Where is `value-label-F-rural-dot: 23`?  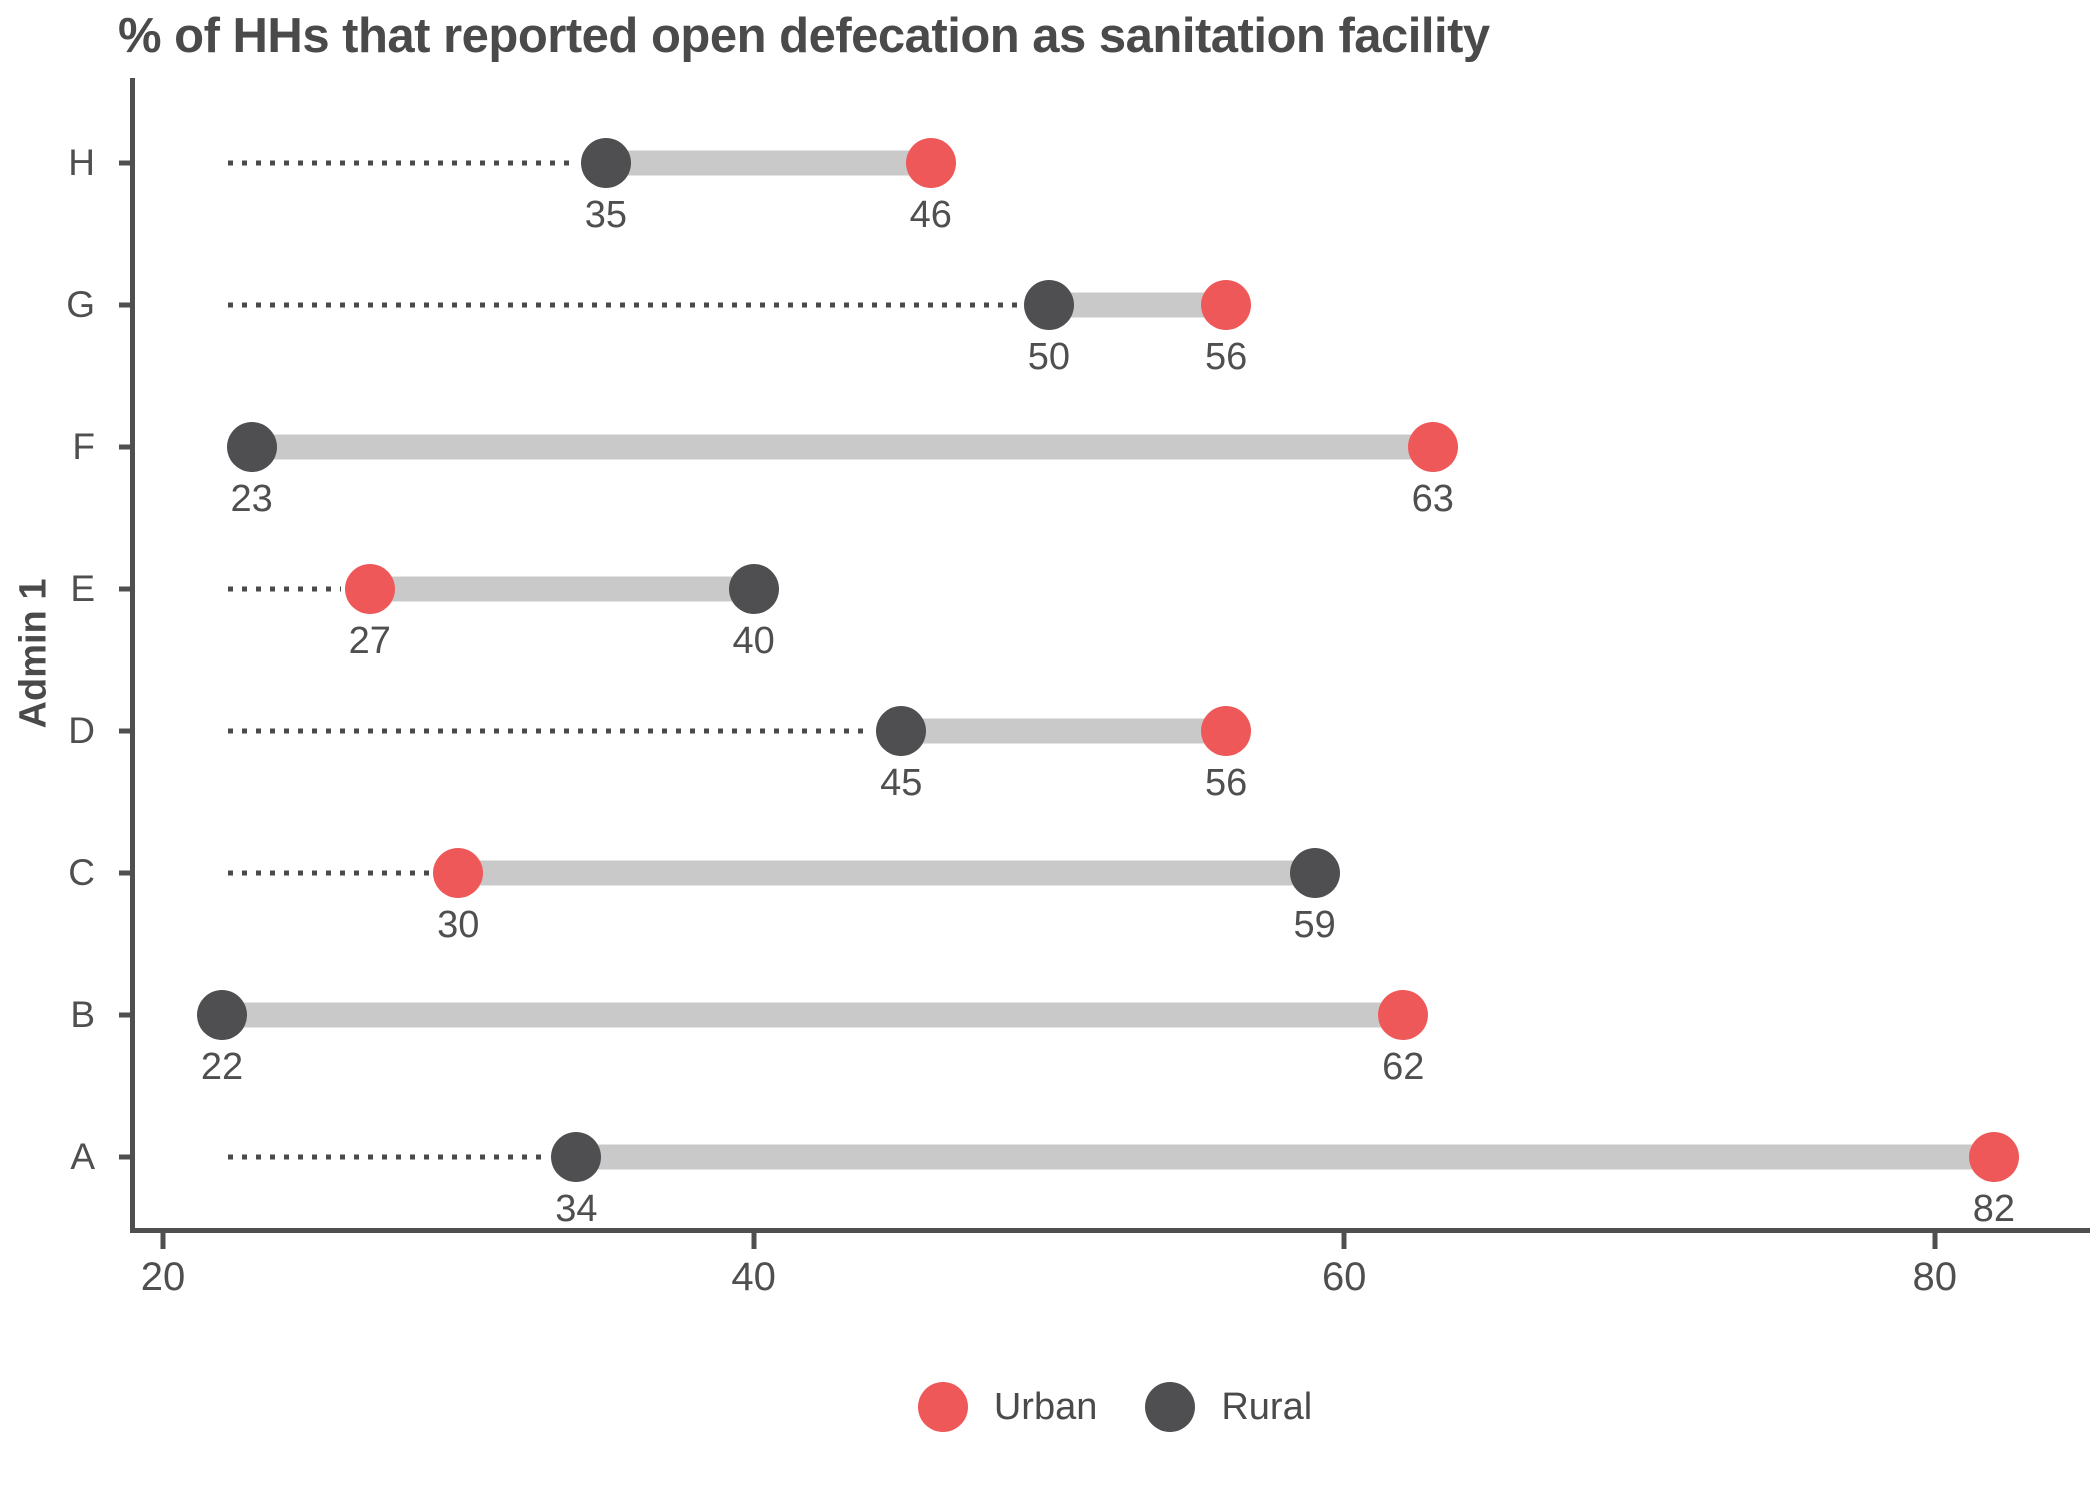 value-label-F-rural-dot: 23 is located at coordinates (251, 499).